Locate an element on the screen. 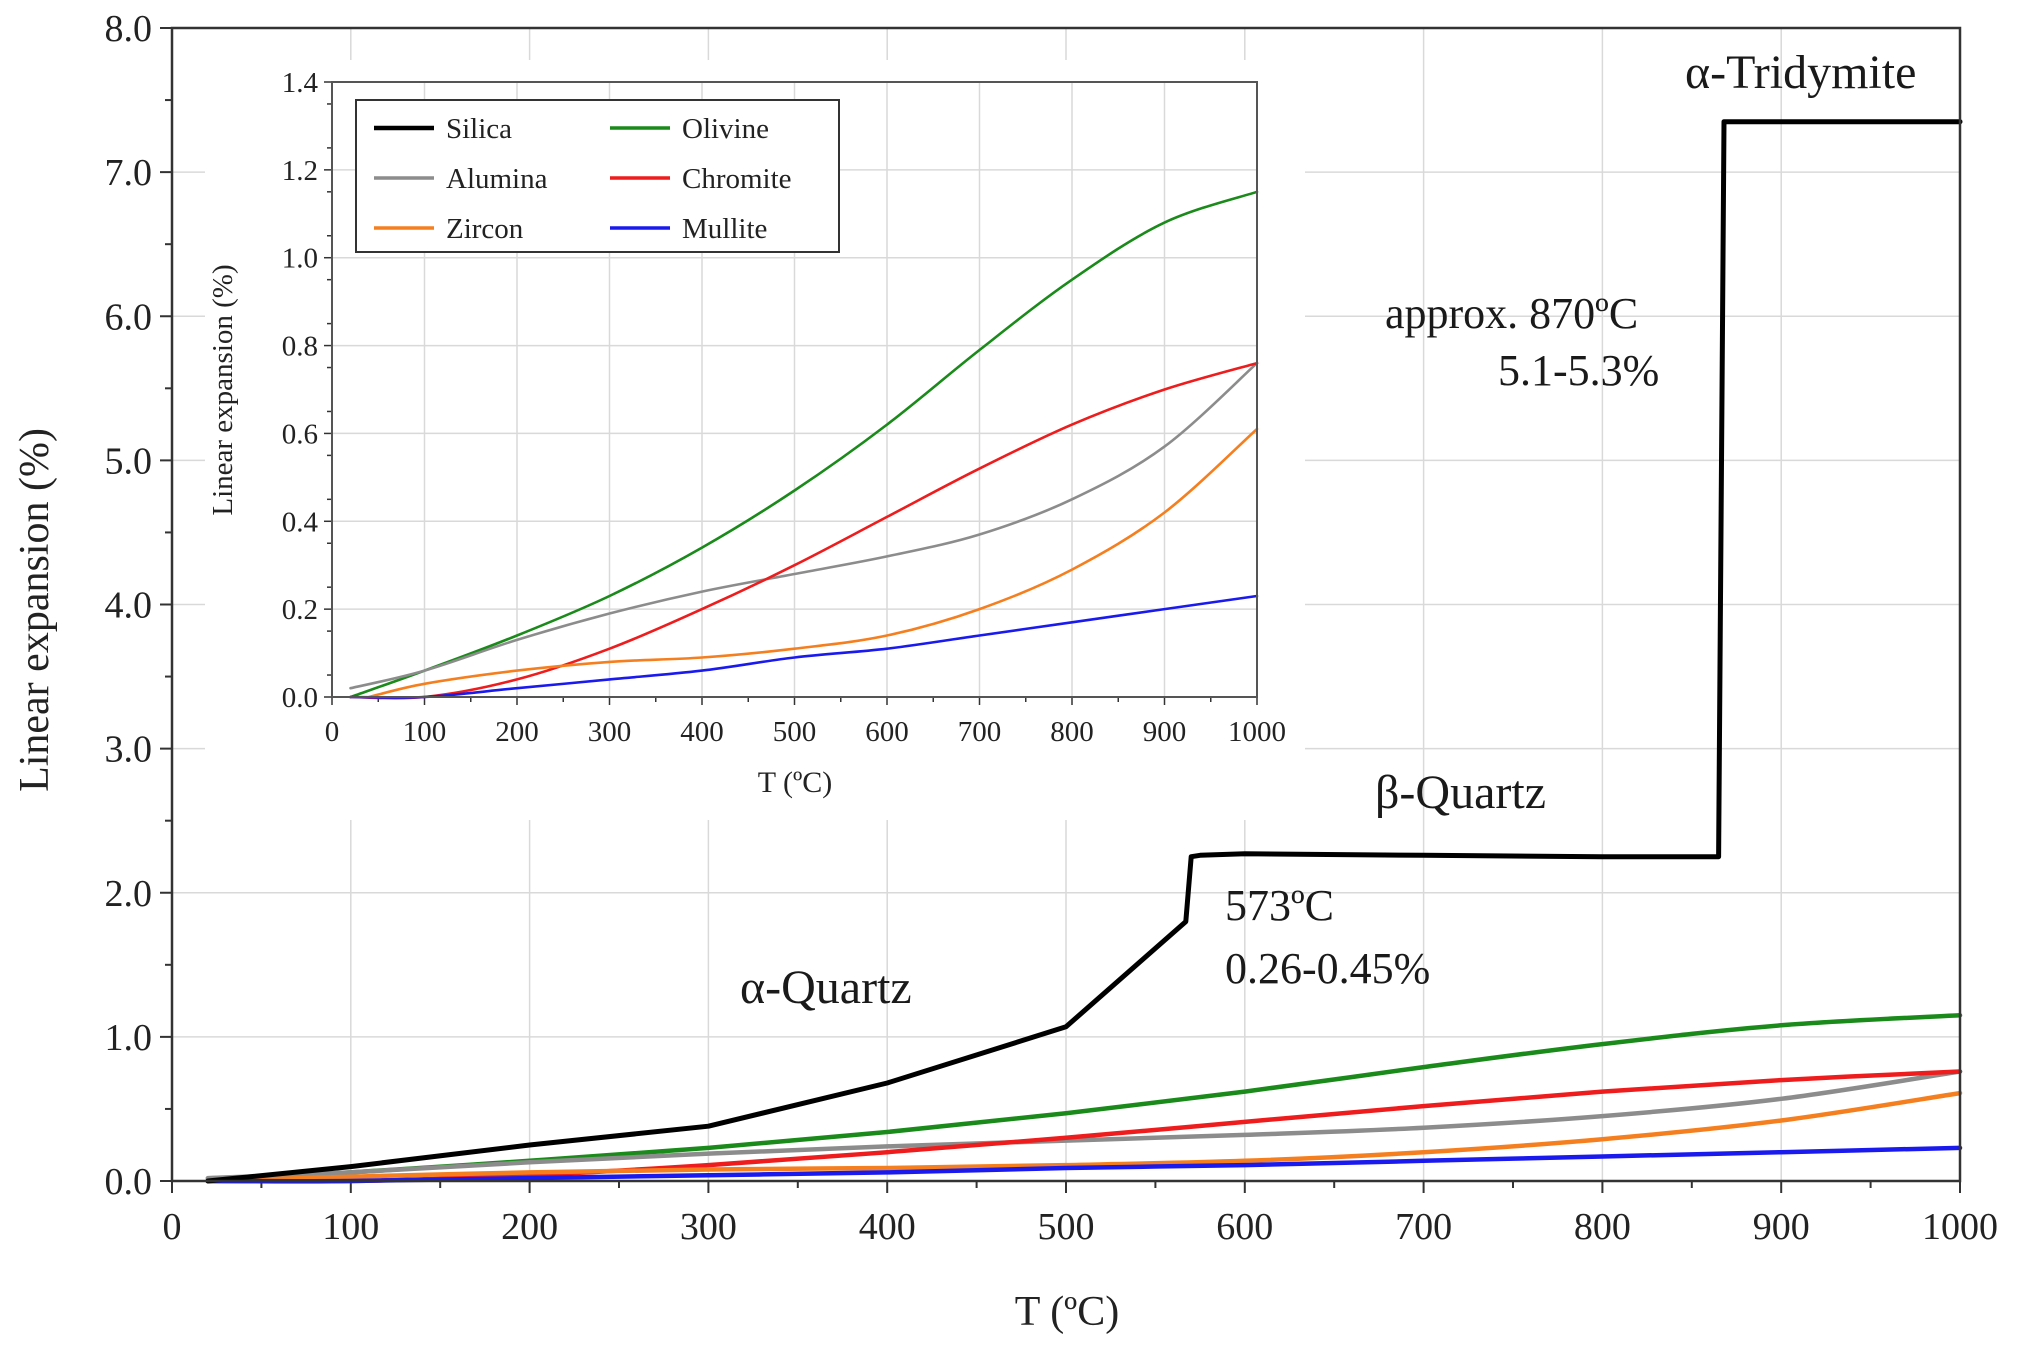 This screenshot has height=1352, width=2022. main-x-tick-label: 200 is located at coordinates (529, 1227).